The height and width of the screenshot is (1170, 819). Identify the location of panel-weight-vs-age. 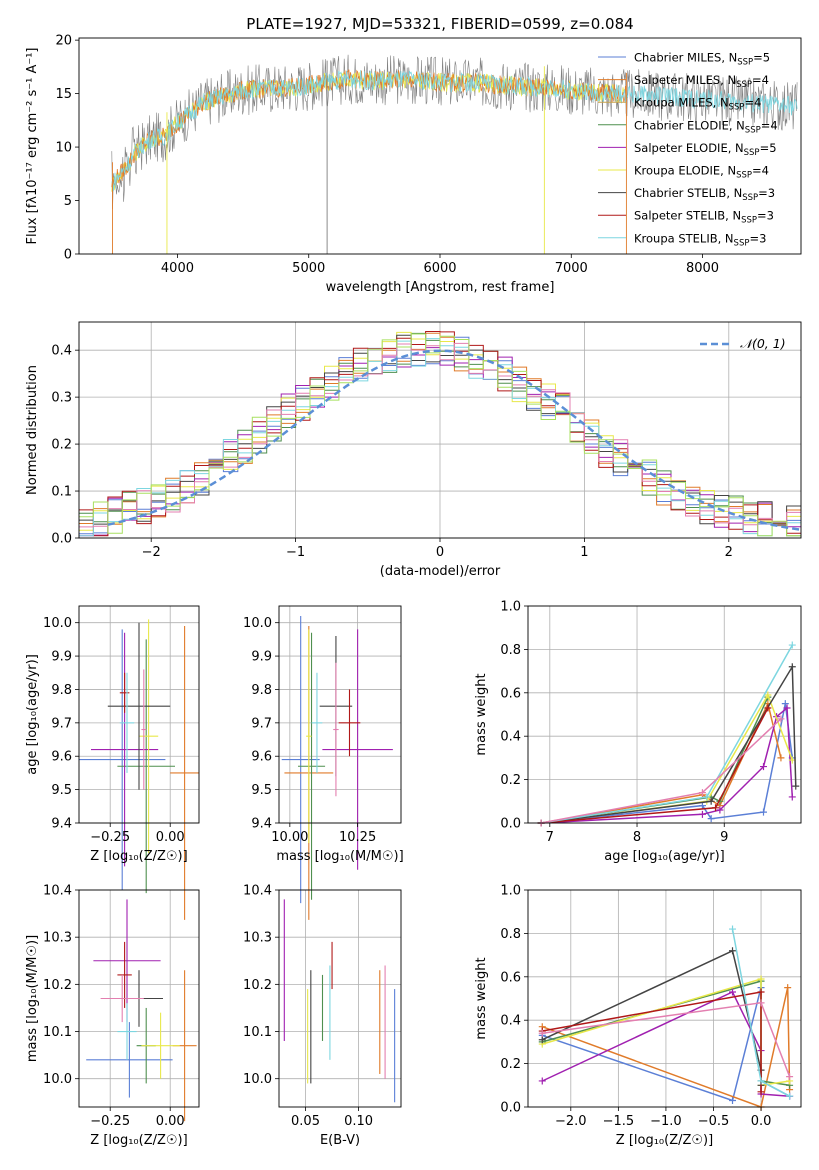
(664, 716).